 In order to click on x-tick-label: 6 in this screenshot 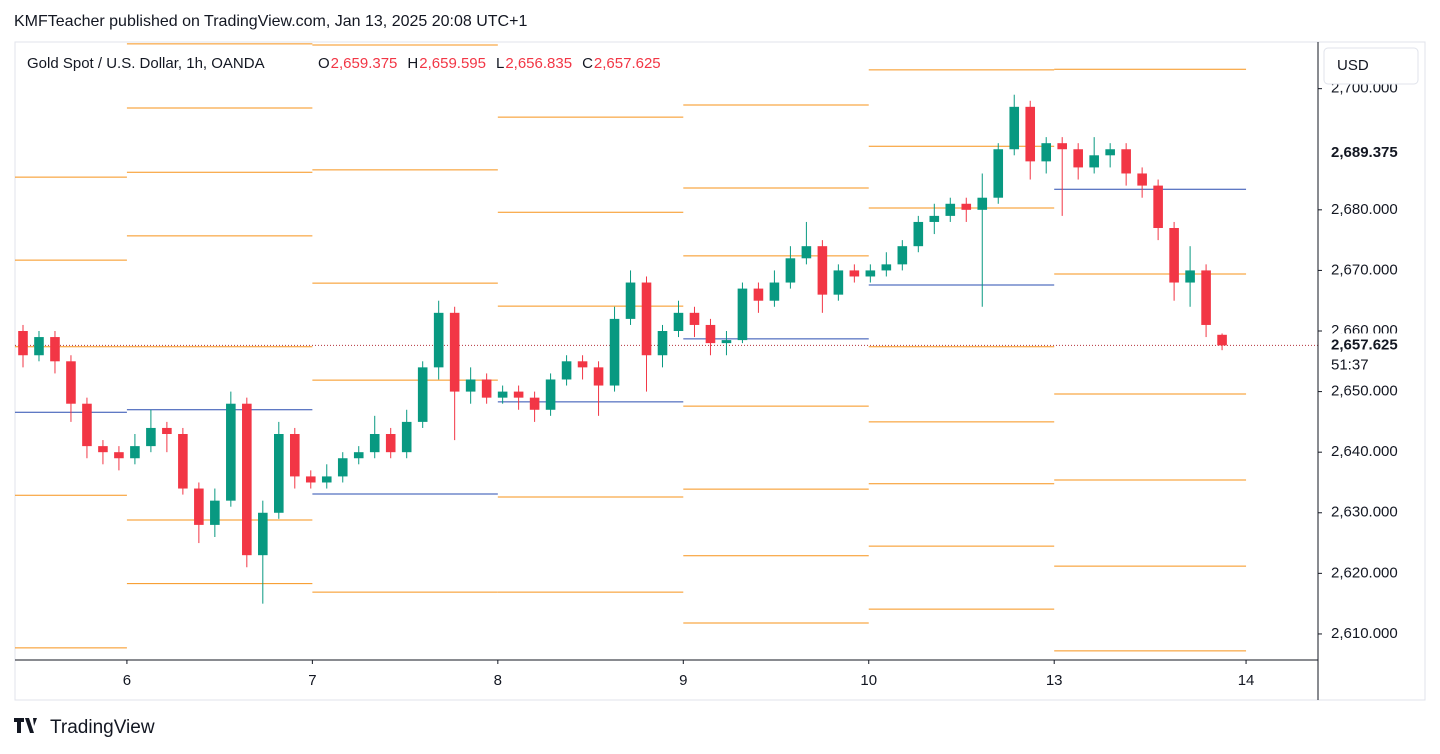, I will do `click(127, 680)`.